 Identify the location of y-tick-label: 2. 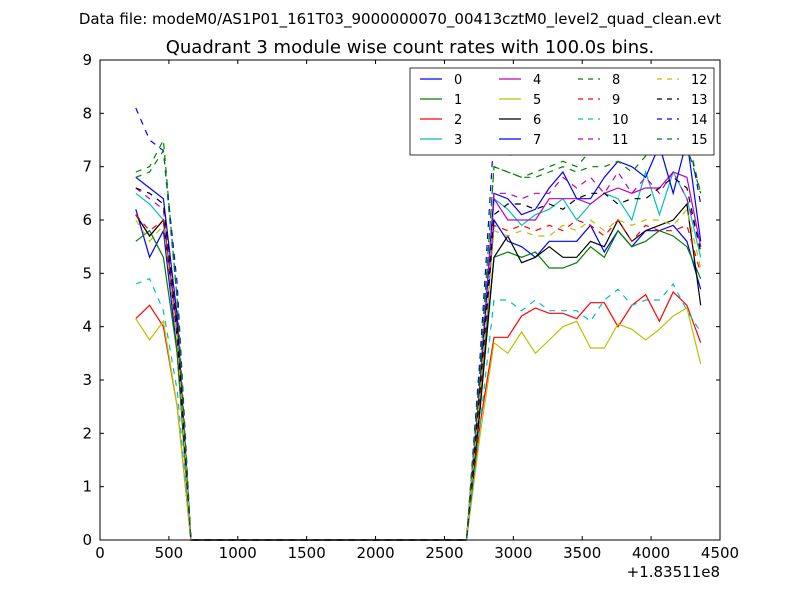
(87, 433).